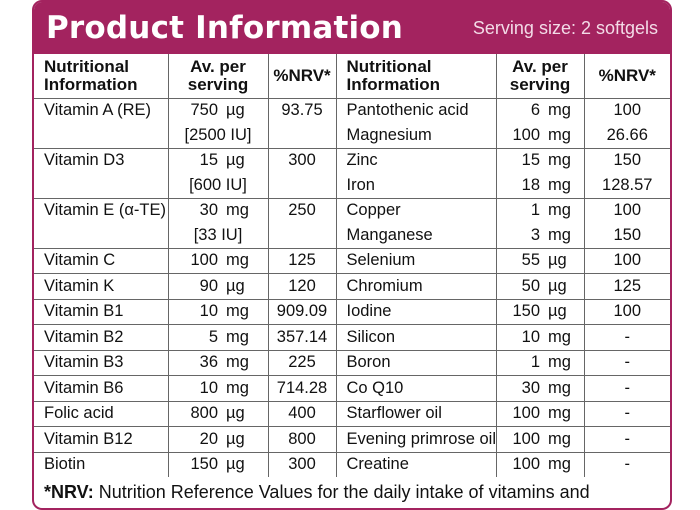  I want to click on nutrient-name: Chromium, so click(416, 286).